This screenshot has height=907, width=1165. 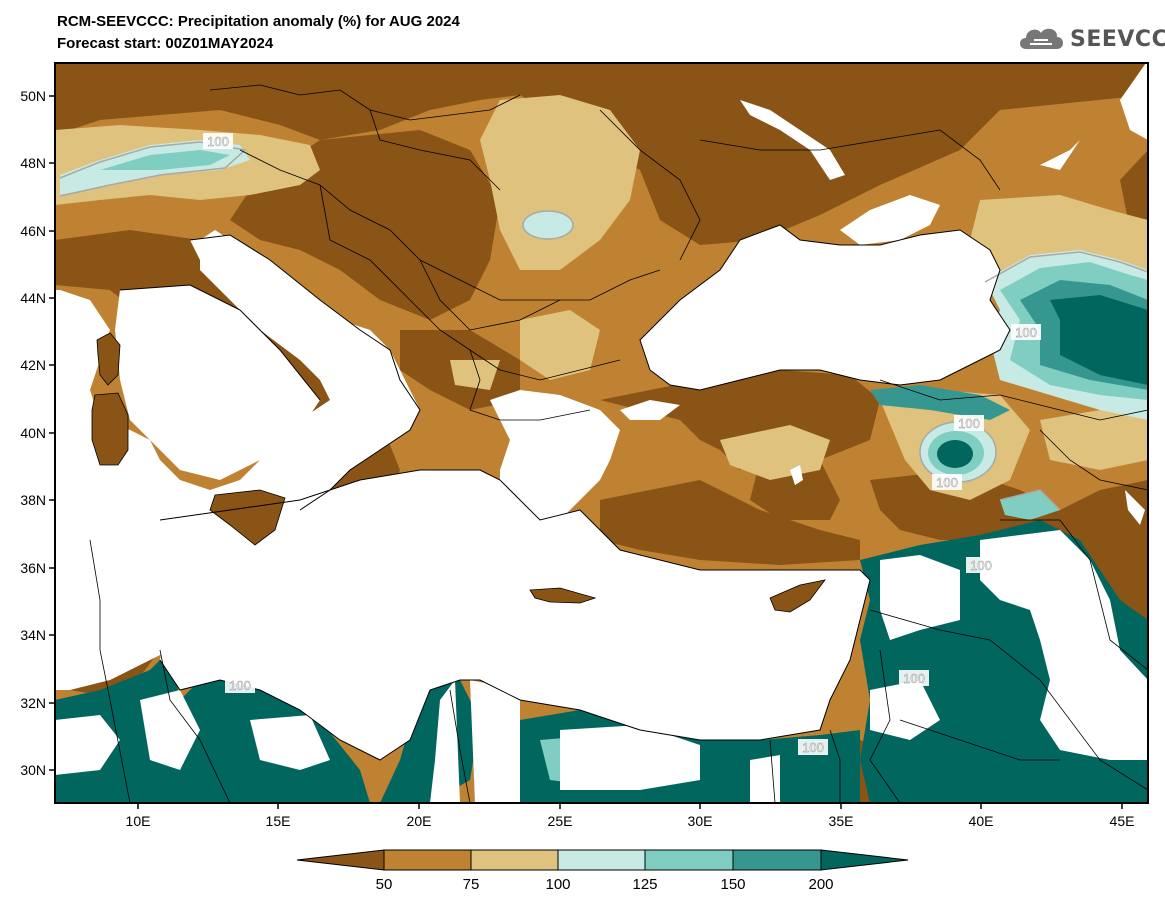 What do you see at coordinates (52, 433) in the screenshot?
I see `lat-ticks` at bounding box center [52, 433].